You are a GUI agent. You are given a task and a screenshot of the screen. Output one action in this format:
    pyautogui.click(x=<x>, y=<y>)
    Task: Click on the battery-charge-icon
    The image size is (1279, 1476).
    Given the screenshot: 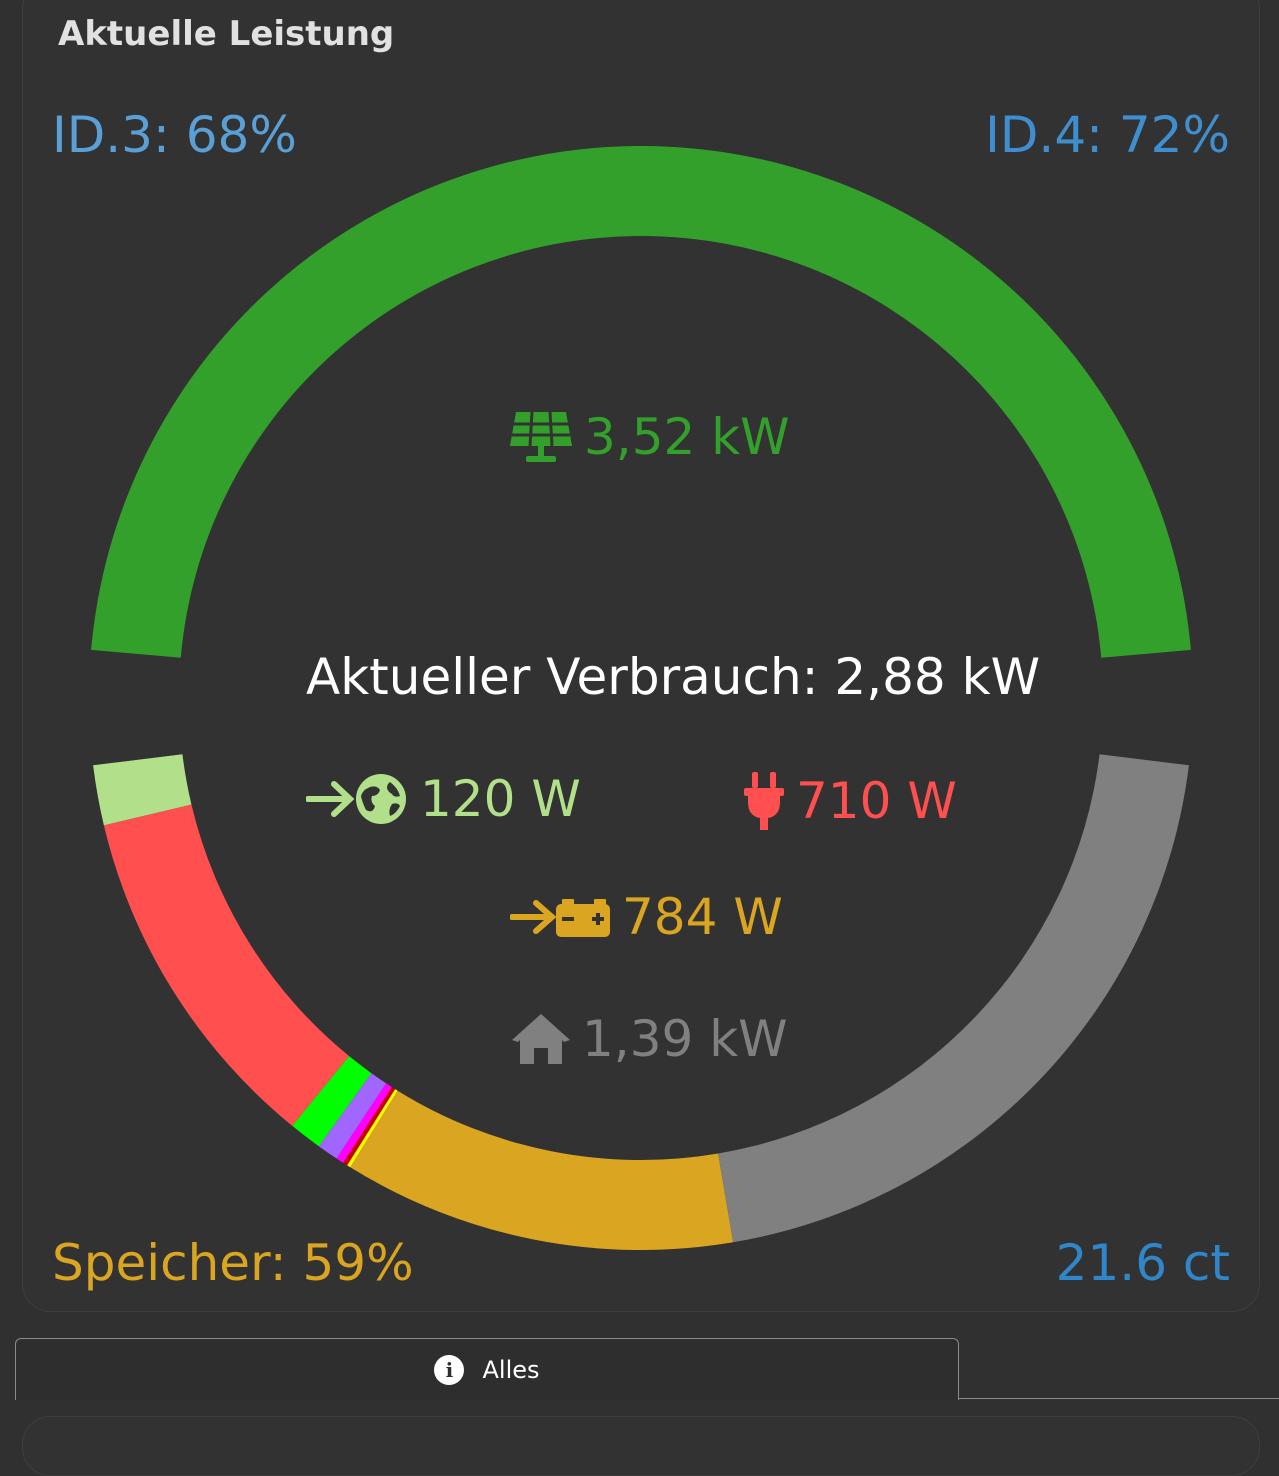 What is the action you would take?
    pyautogui.click(x=560, y=918)
    